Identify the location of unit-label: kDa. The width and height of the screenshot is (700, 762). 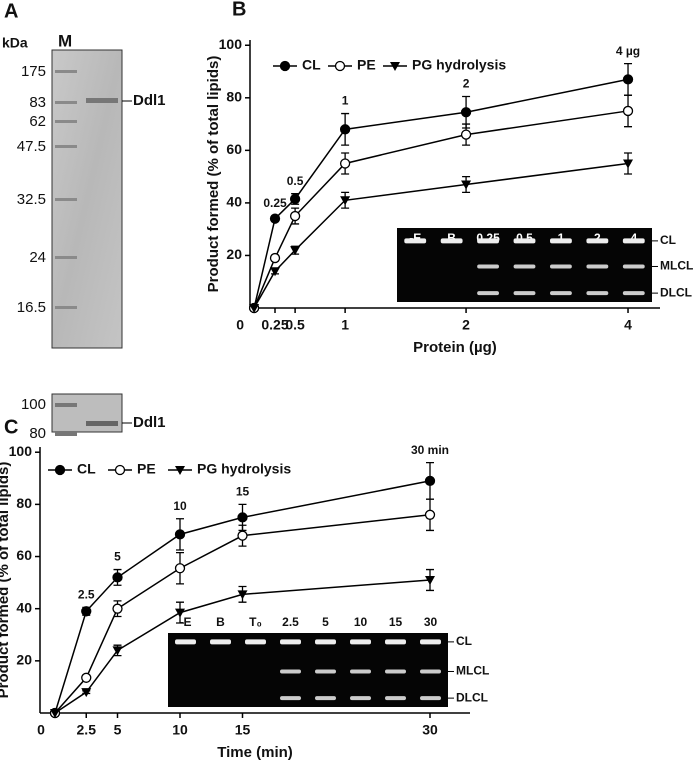
(15, 43).